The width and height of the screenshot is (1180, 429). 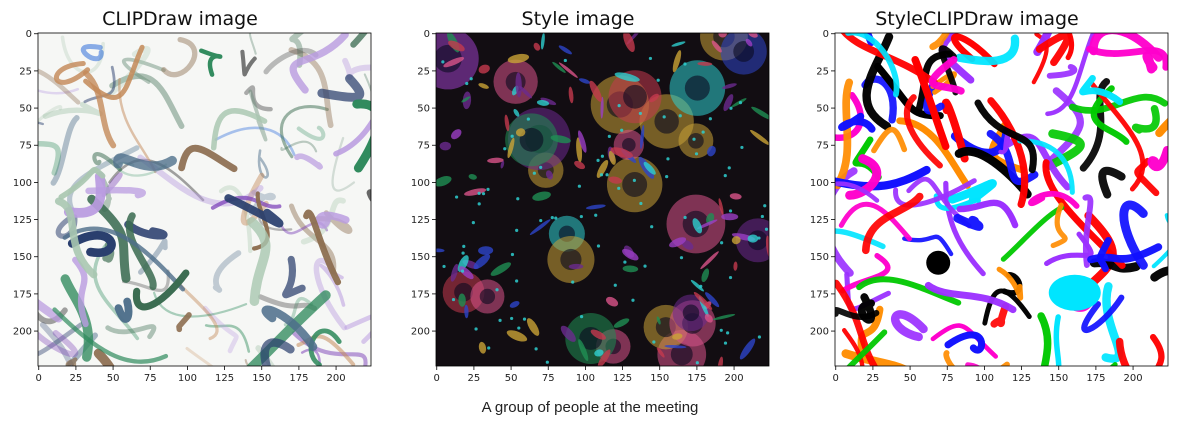 What do you see at coordinates (22, 220) in the screenshot?
I see `y-tick-label: 125` at bounding box center [22, 220].